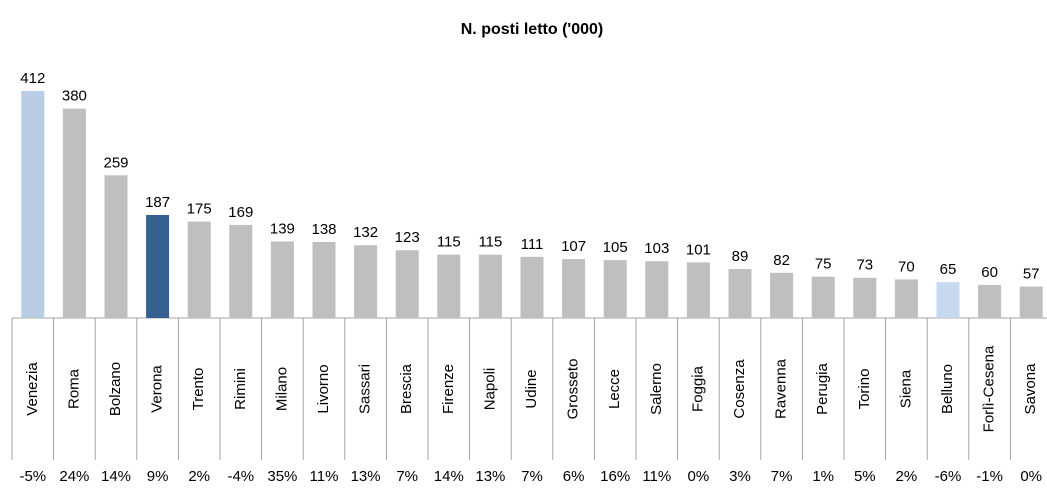 This screenshot has height=488, width=1047. Describe the element at coordinates (905, 388) in the screenshot. I see `x-tick-label: Siena` at that location.